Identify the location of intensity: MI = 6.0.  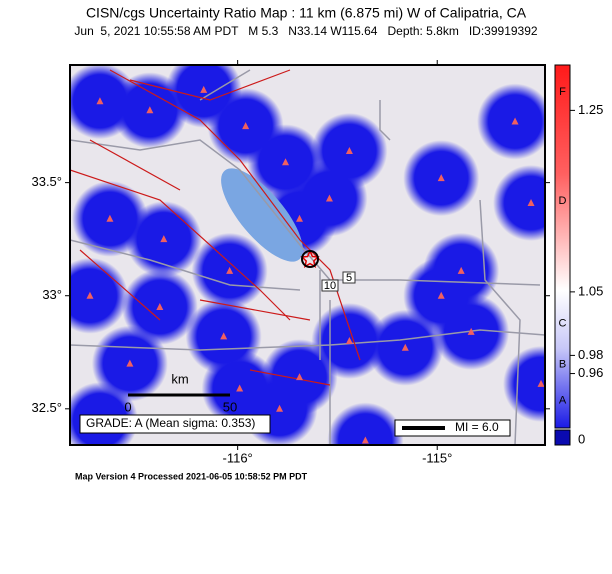
(477, 427).